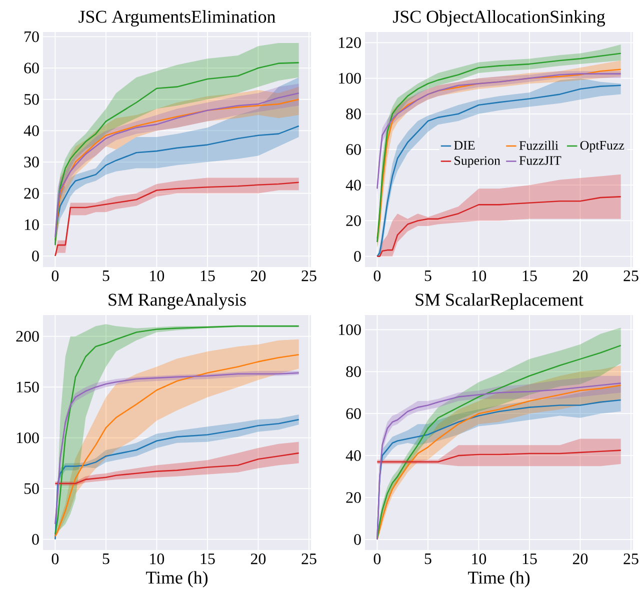 Image resolution: width=643 pixels, height=602 pixels. I want to click on y-tick-label: 10, so click(31, 224).